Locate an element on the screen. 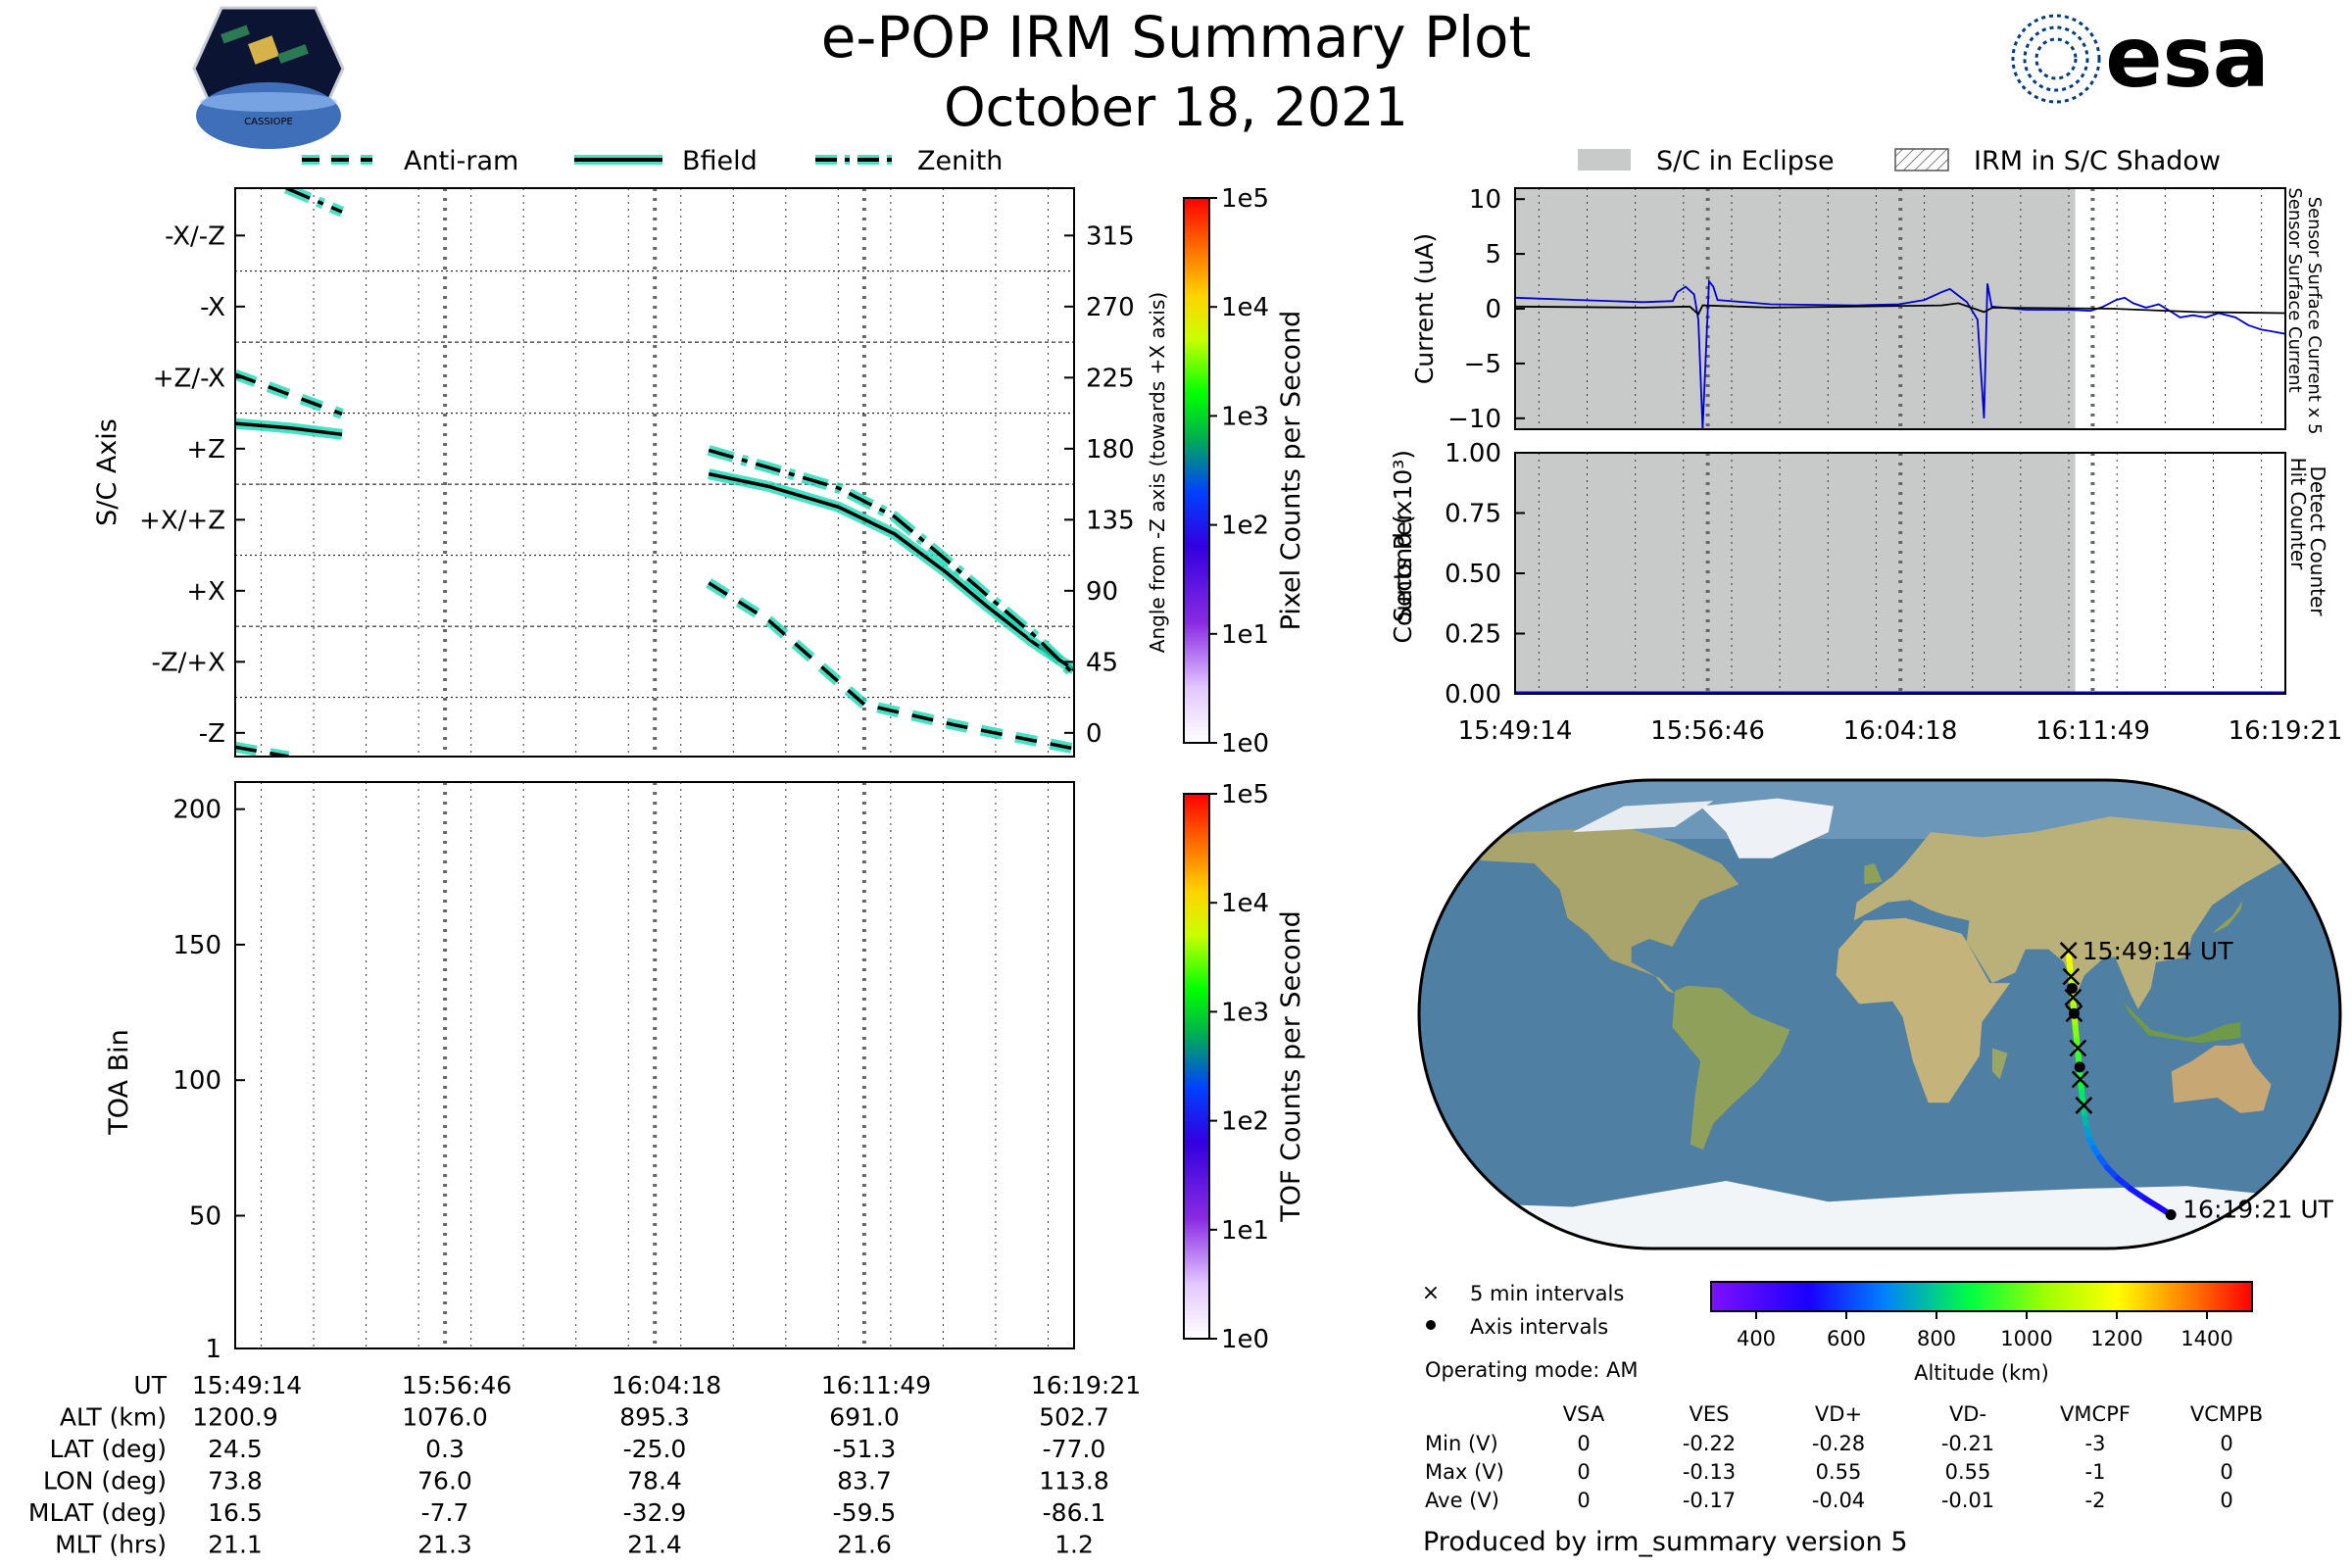 Image resolution: width=2352 pixels, height=1568 pixels. ephemeris-cell: -7.7 is located at coordinates (445, 1512).